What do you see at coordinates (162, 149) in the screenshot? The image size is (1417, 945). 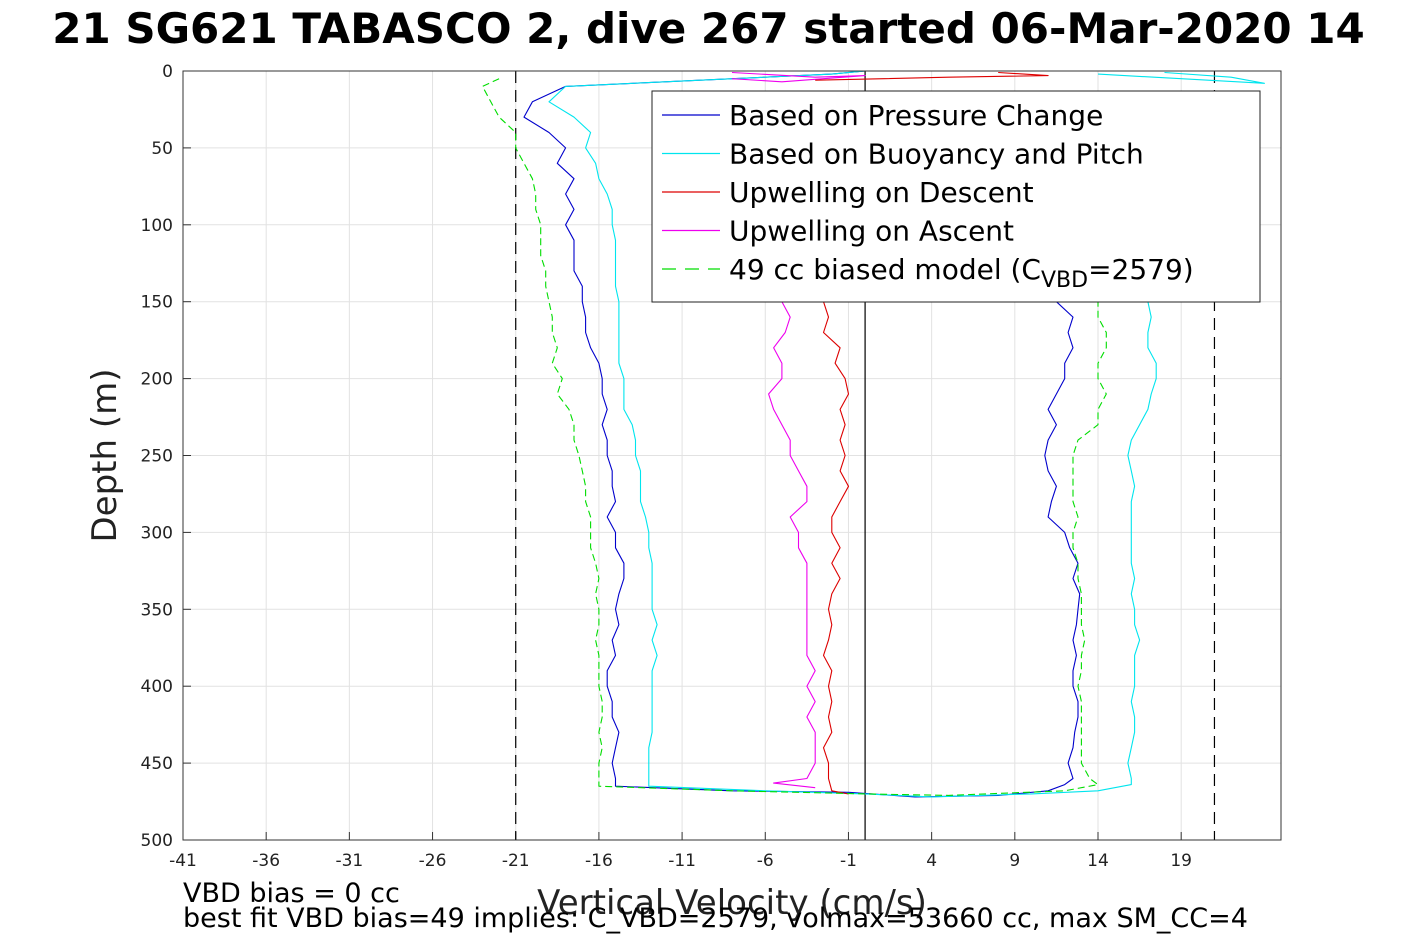 I see `y-tick-label: 50` at bounding box center [162, 149].